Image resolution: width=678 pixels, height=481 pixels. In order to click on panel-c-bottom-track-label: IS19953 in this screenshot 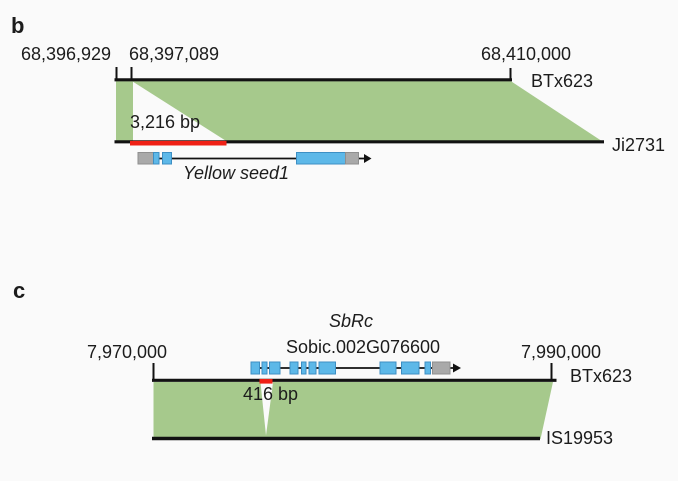, I will do `click(579, 438)`.